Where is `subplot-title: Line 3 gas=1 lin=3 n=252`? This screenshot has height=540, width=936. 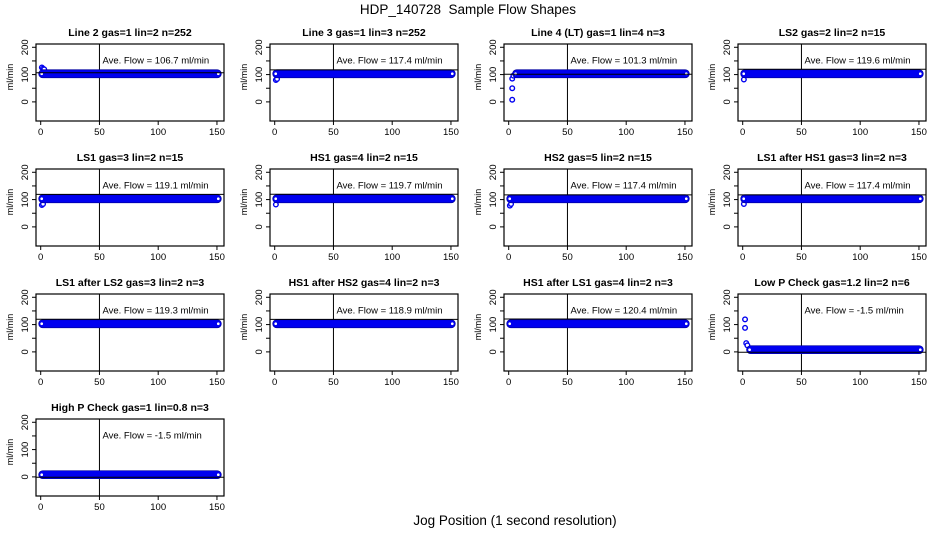
subplot-title: Line 3 gas=1 lin=3 n=252 is located at coordinates (364, 33).